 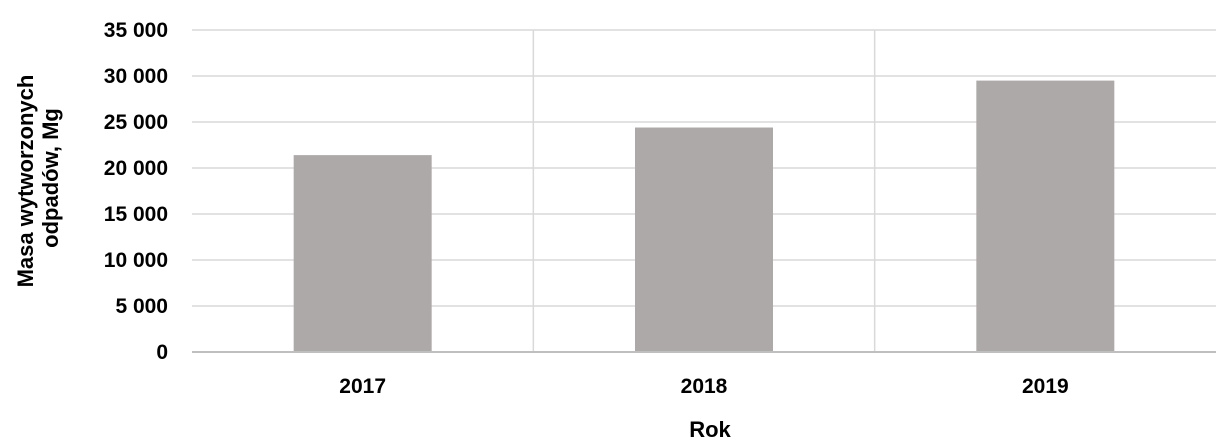 What do you see at coordinates (162, 352) in the screenshot?
I see `y-tick-label: 0` at bounding box center [162, 352].